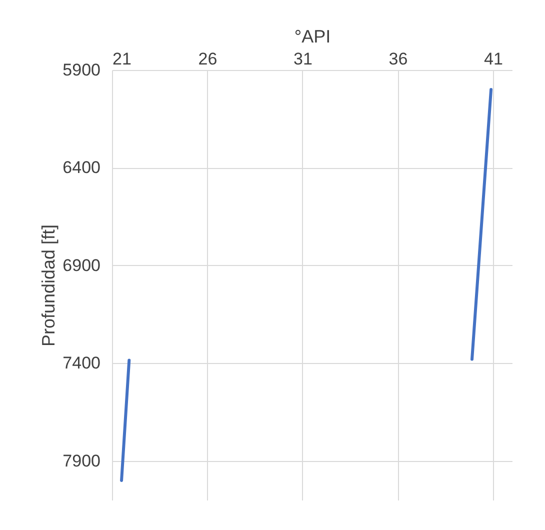 Image resolution: width=545 pixels, height=530 pixels. What do you see at coordinates (81, 460) in the screenshot?
I see `y-tick-label: 7900` at bounding box center [81, 460].